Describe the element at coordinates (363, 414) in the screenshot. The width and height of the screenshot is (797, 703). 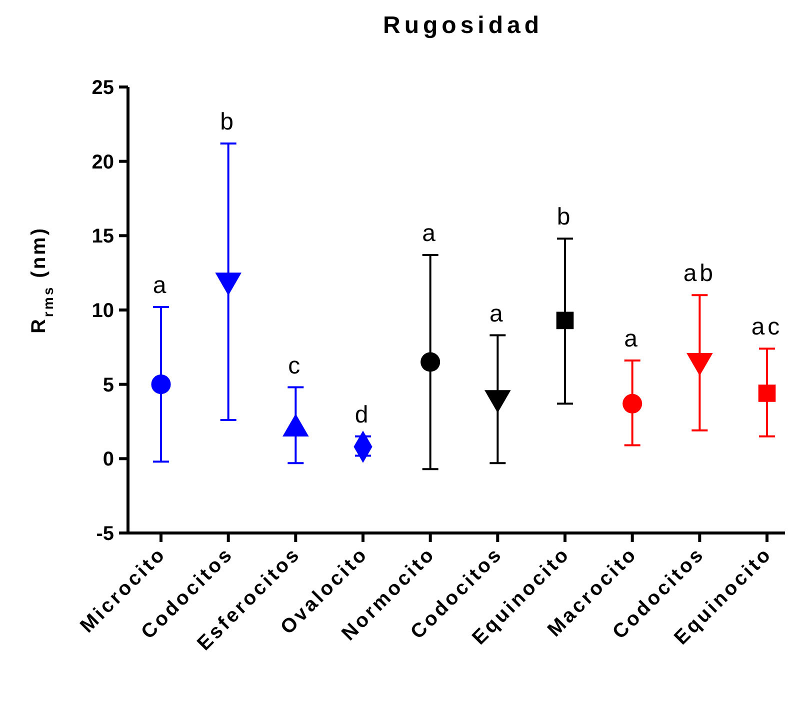
I see `annotation: d` at that location.